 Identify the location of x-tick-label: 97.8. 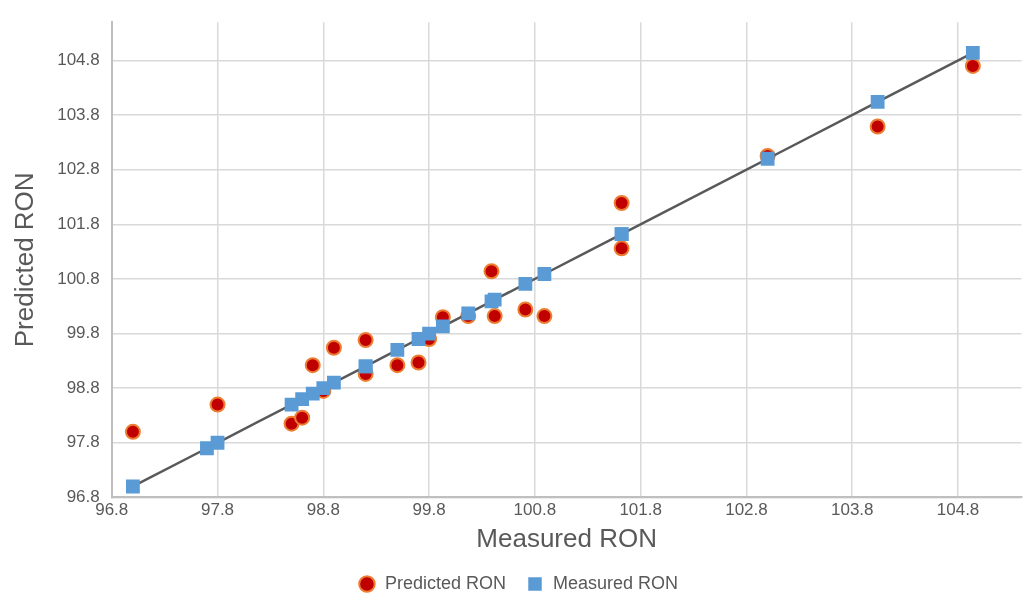
(217, 510).